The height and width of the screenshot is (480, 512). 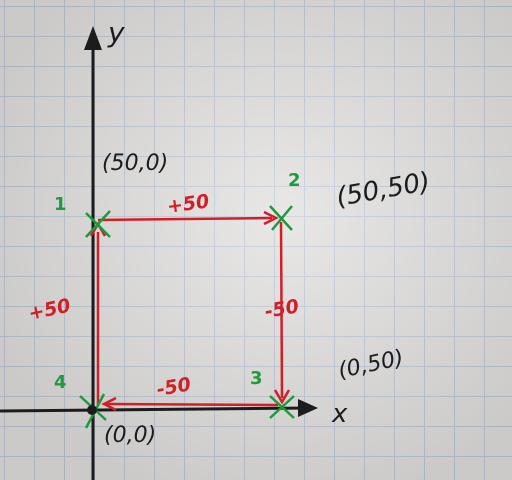 I want to click on coord-label-point-3: (0,50), so click(x=371, y=365).